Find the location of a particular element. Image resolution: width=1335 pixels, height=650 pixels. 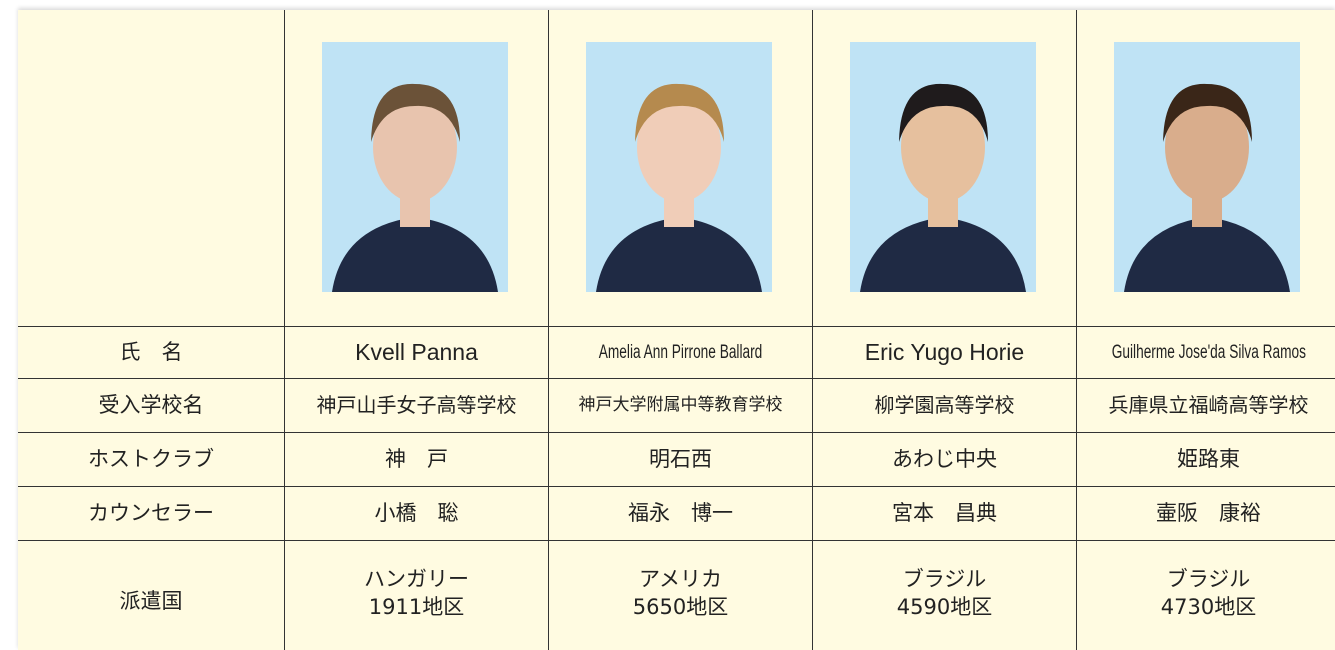

counselor: 宮本 昌典 is located at coordinates (944, 513).